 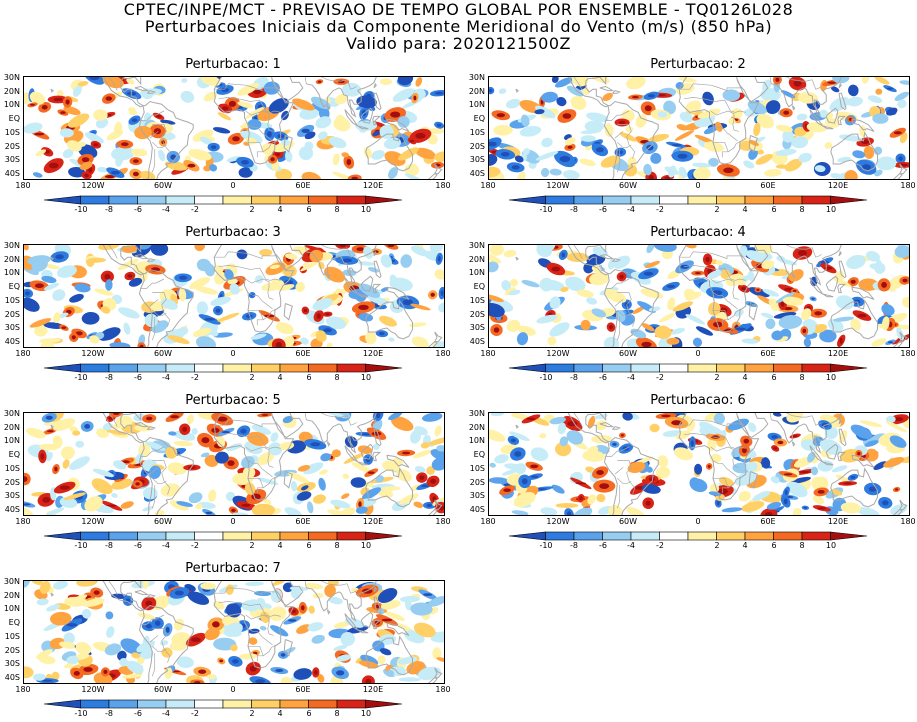 What do you see at coordinates (233, 64) in the screenshot?
I see `panel-title: Perturbacao: 1` at bounding box center [233, 64].